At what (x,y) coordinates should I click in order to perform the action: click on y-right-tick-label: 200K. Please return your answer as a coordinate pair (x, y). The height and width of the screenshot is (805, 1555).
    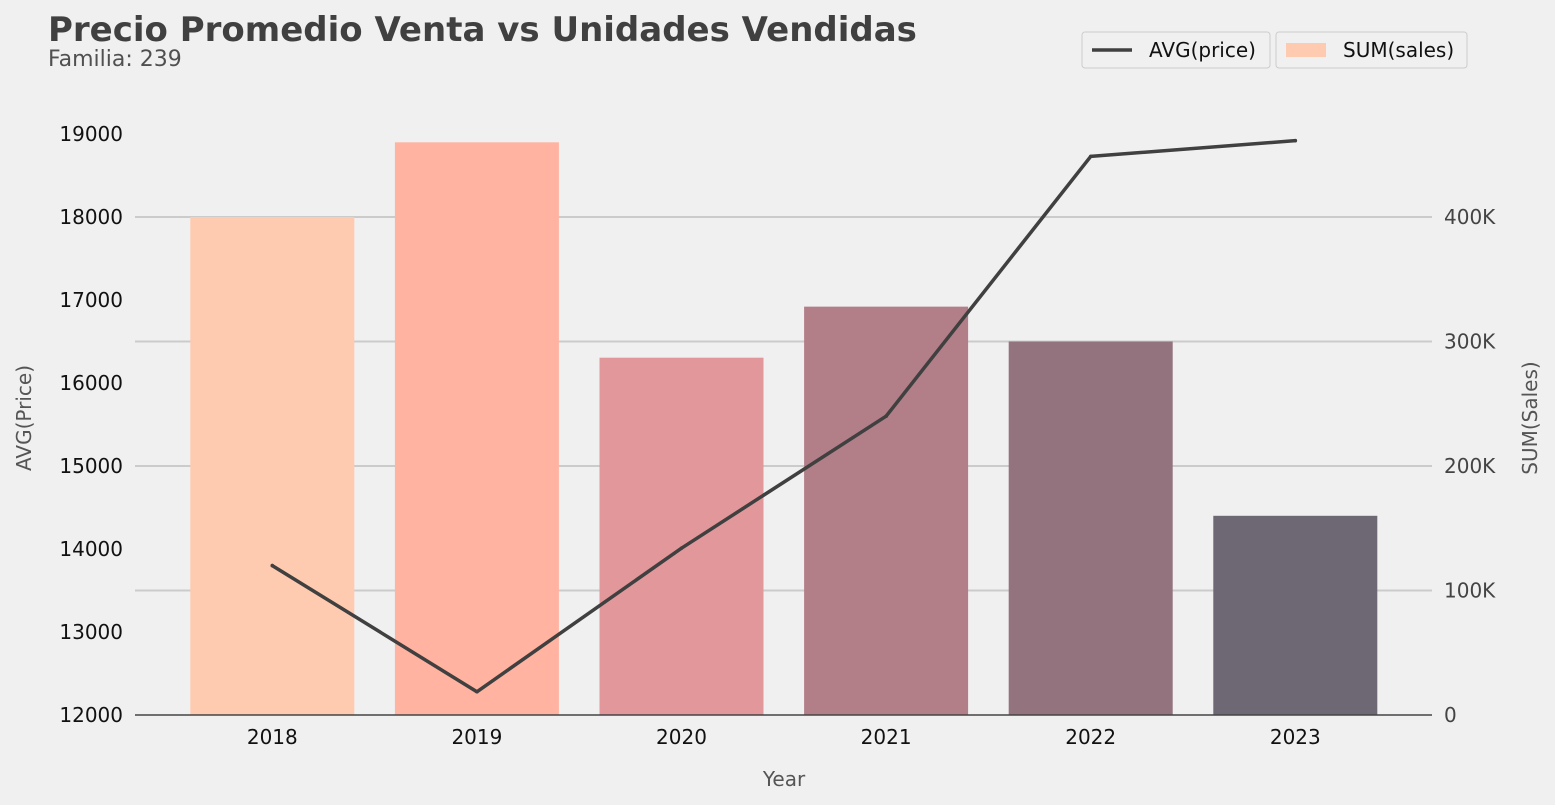
    Looking at the image, I should click on (1470, 466).